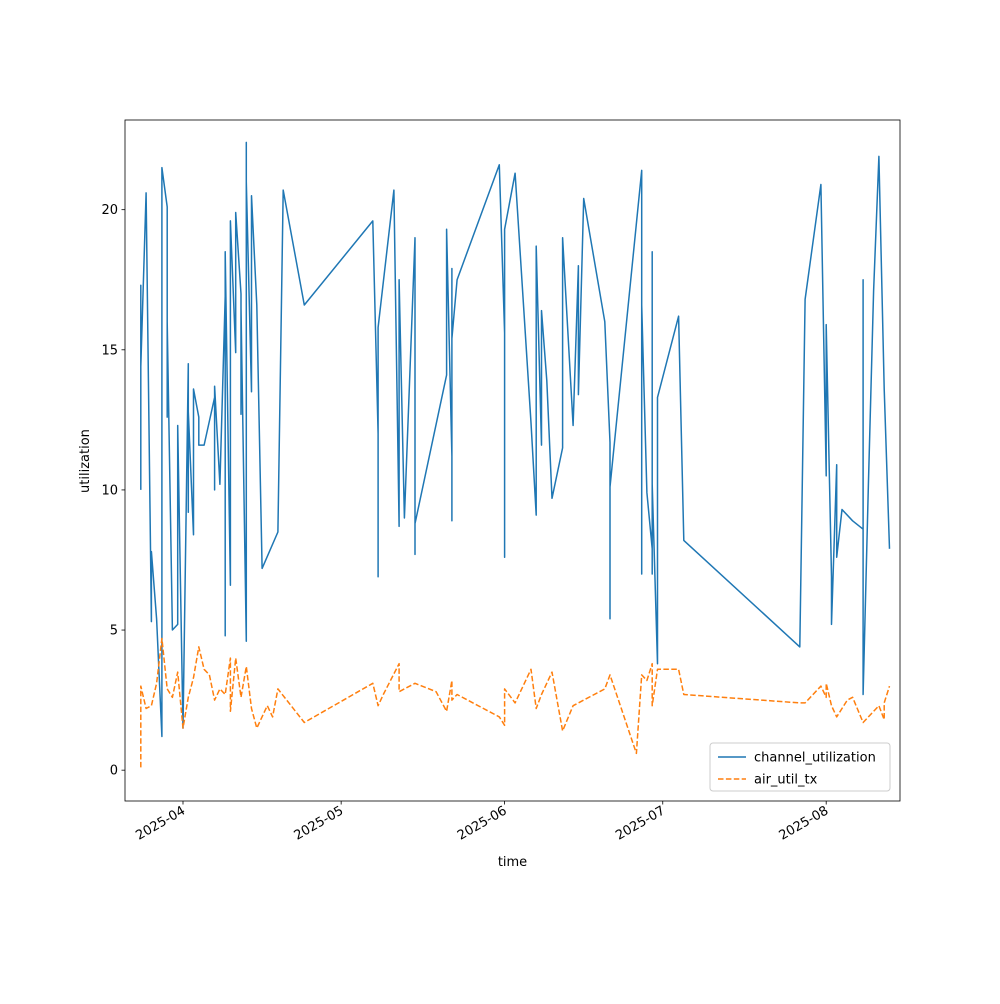 The width and height of the screenshot is (1000, 1004). I want to click on legend-box, so click(800, 767).